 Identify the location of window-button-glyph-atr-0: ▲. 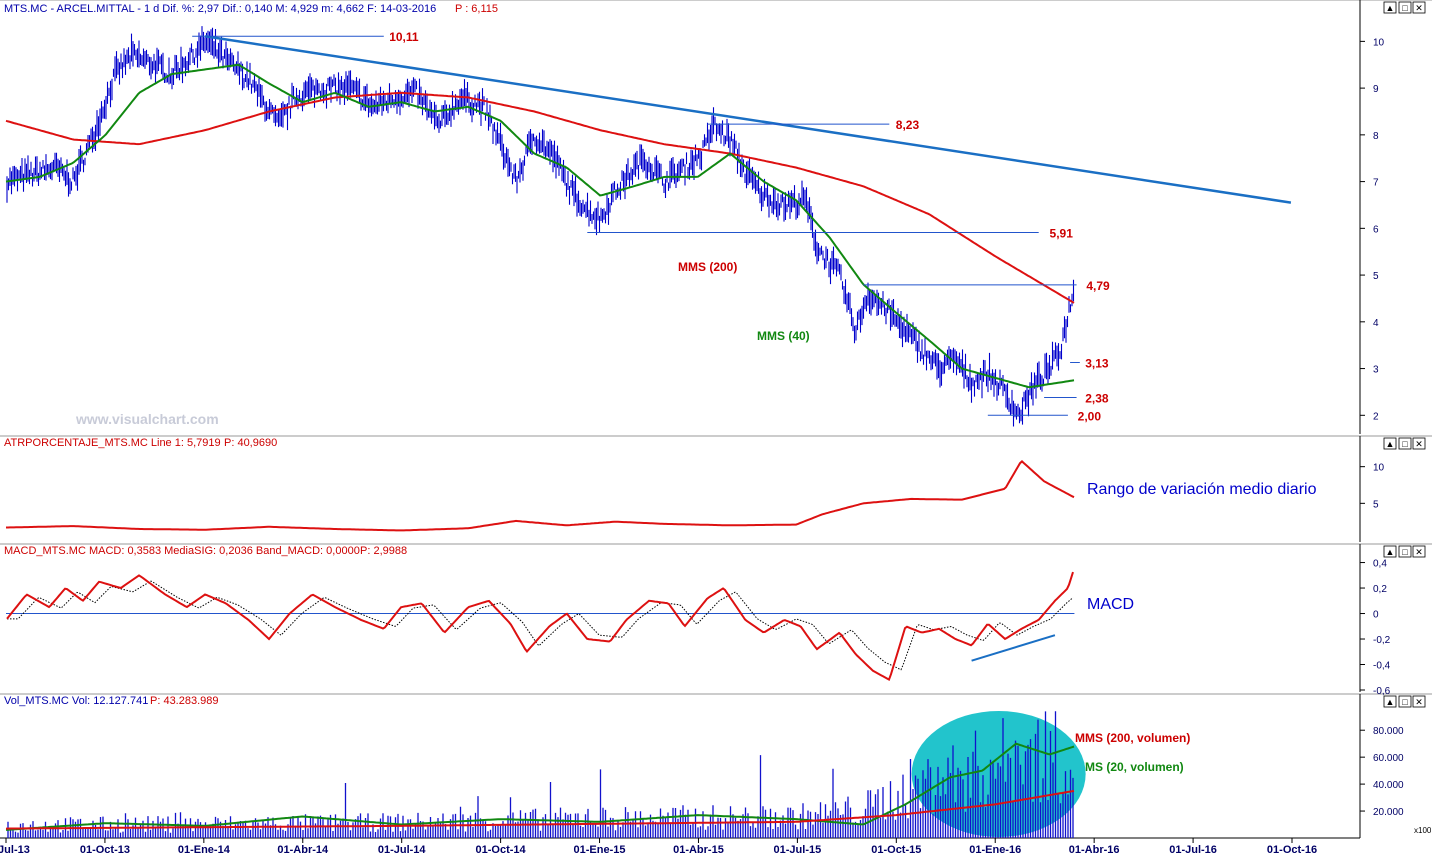
(1390, 444).